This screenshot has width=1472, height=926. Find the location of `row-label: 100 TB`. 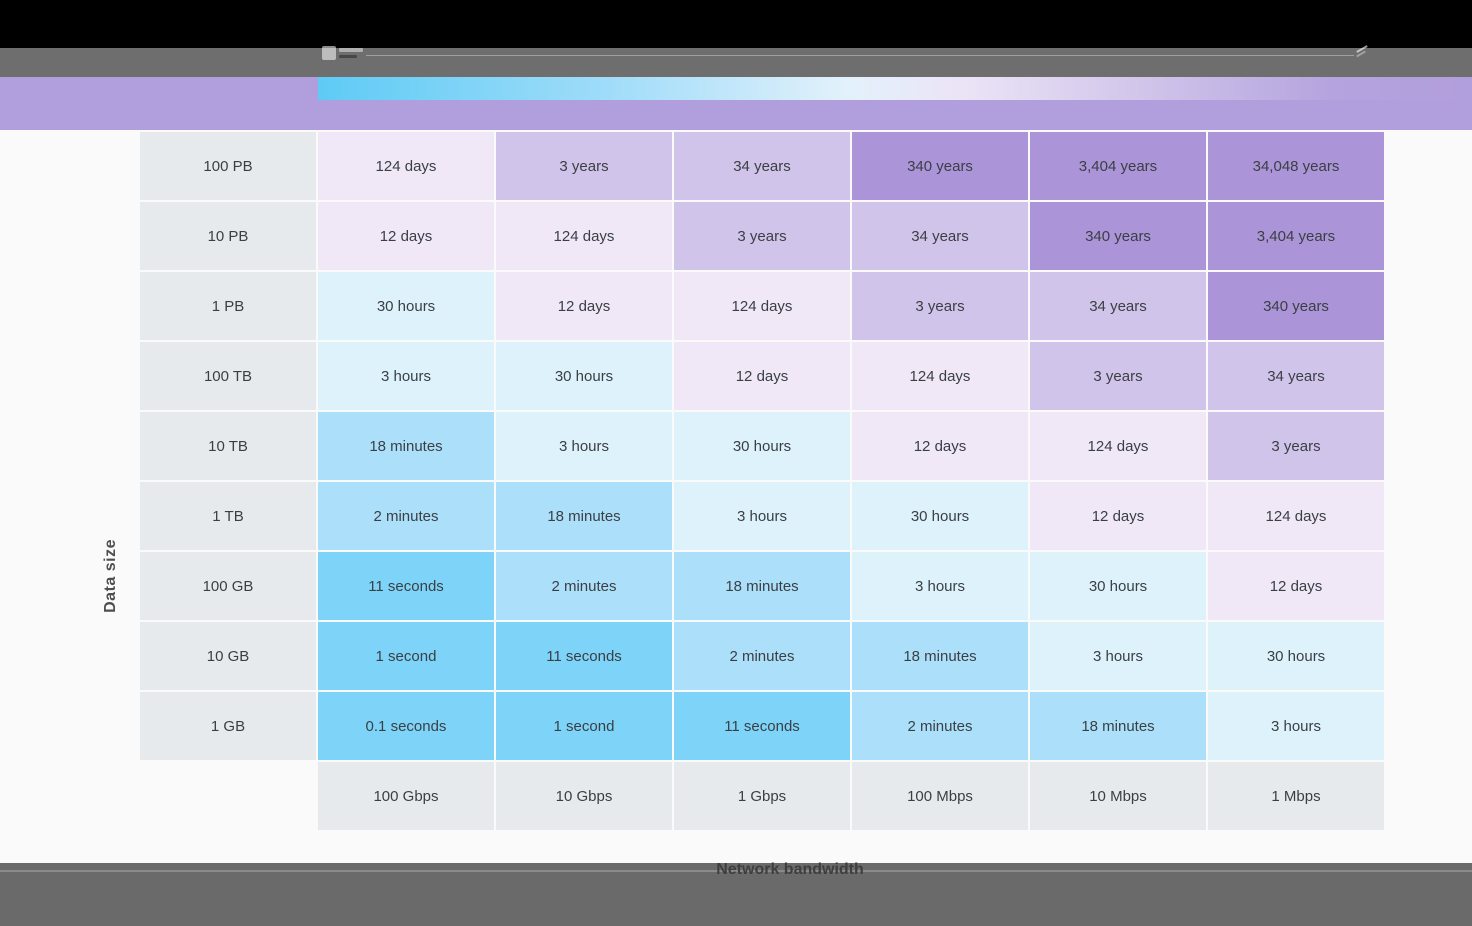

row-label: 100 TB is located at coordinates (228, 376).